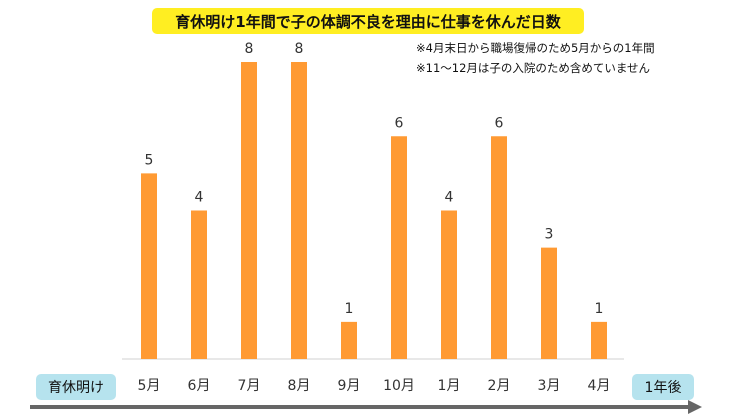 The width and height of the screenshot is (744, 419). Describe the element at coordinates (299, 386) in the screenshot. I see `x-tick-label: 8月` at that location.